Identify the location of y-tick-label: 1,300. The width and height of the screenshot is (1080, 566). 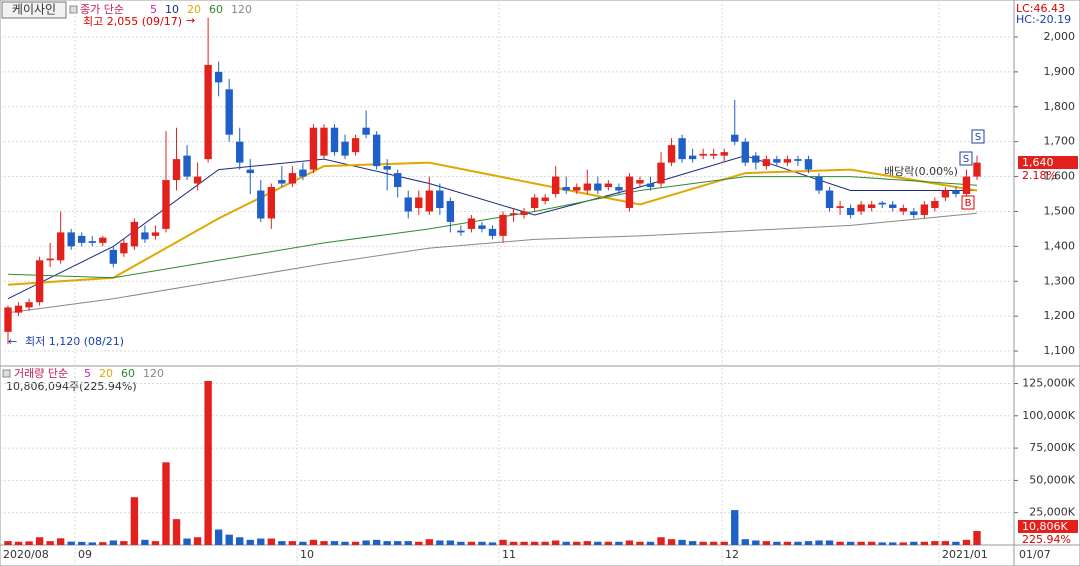
(1060, 280).